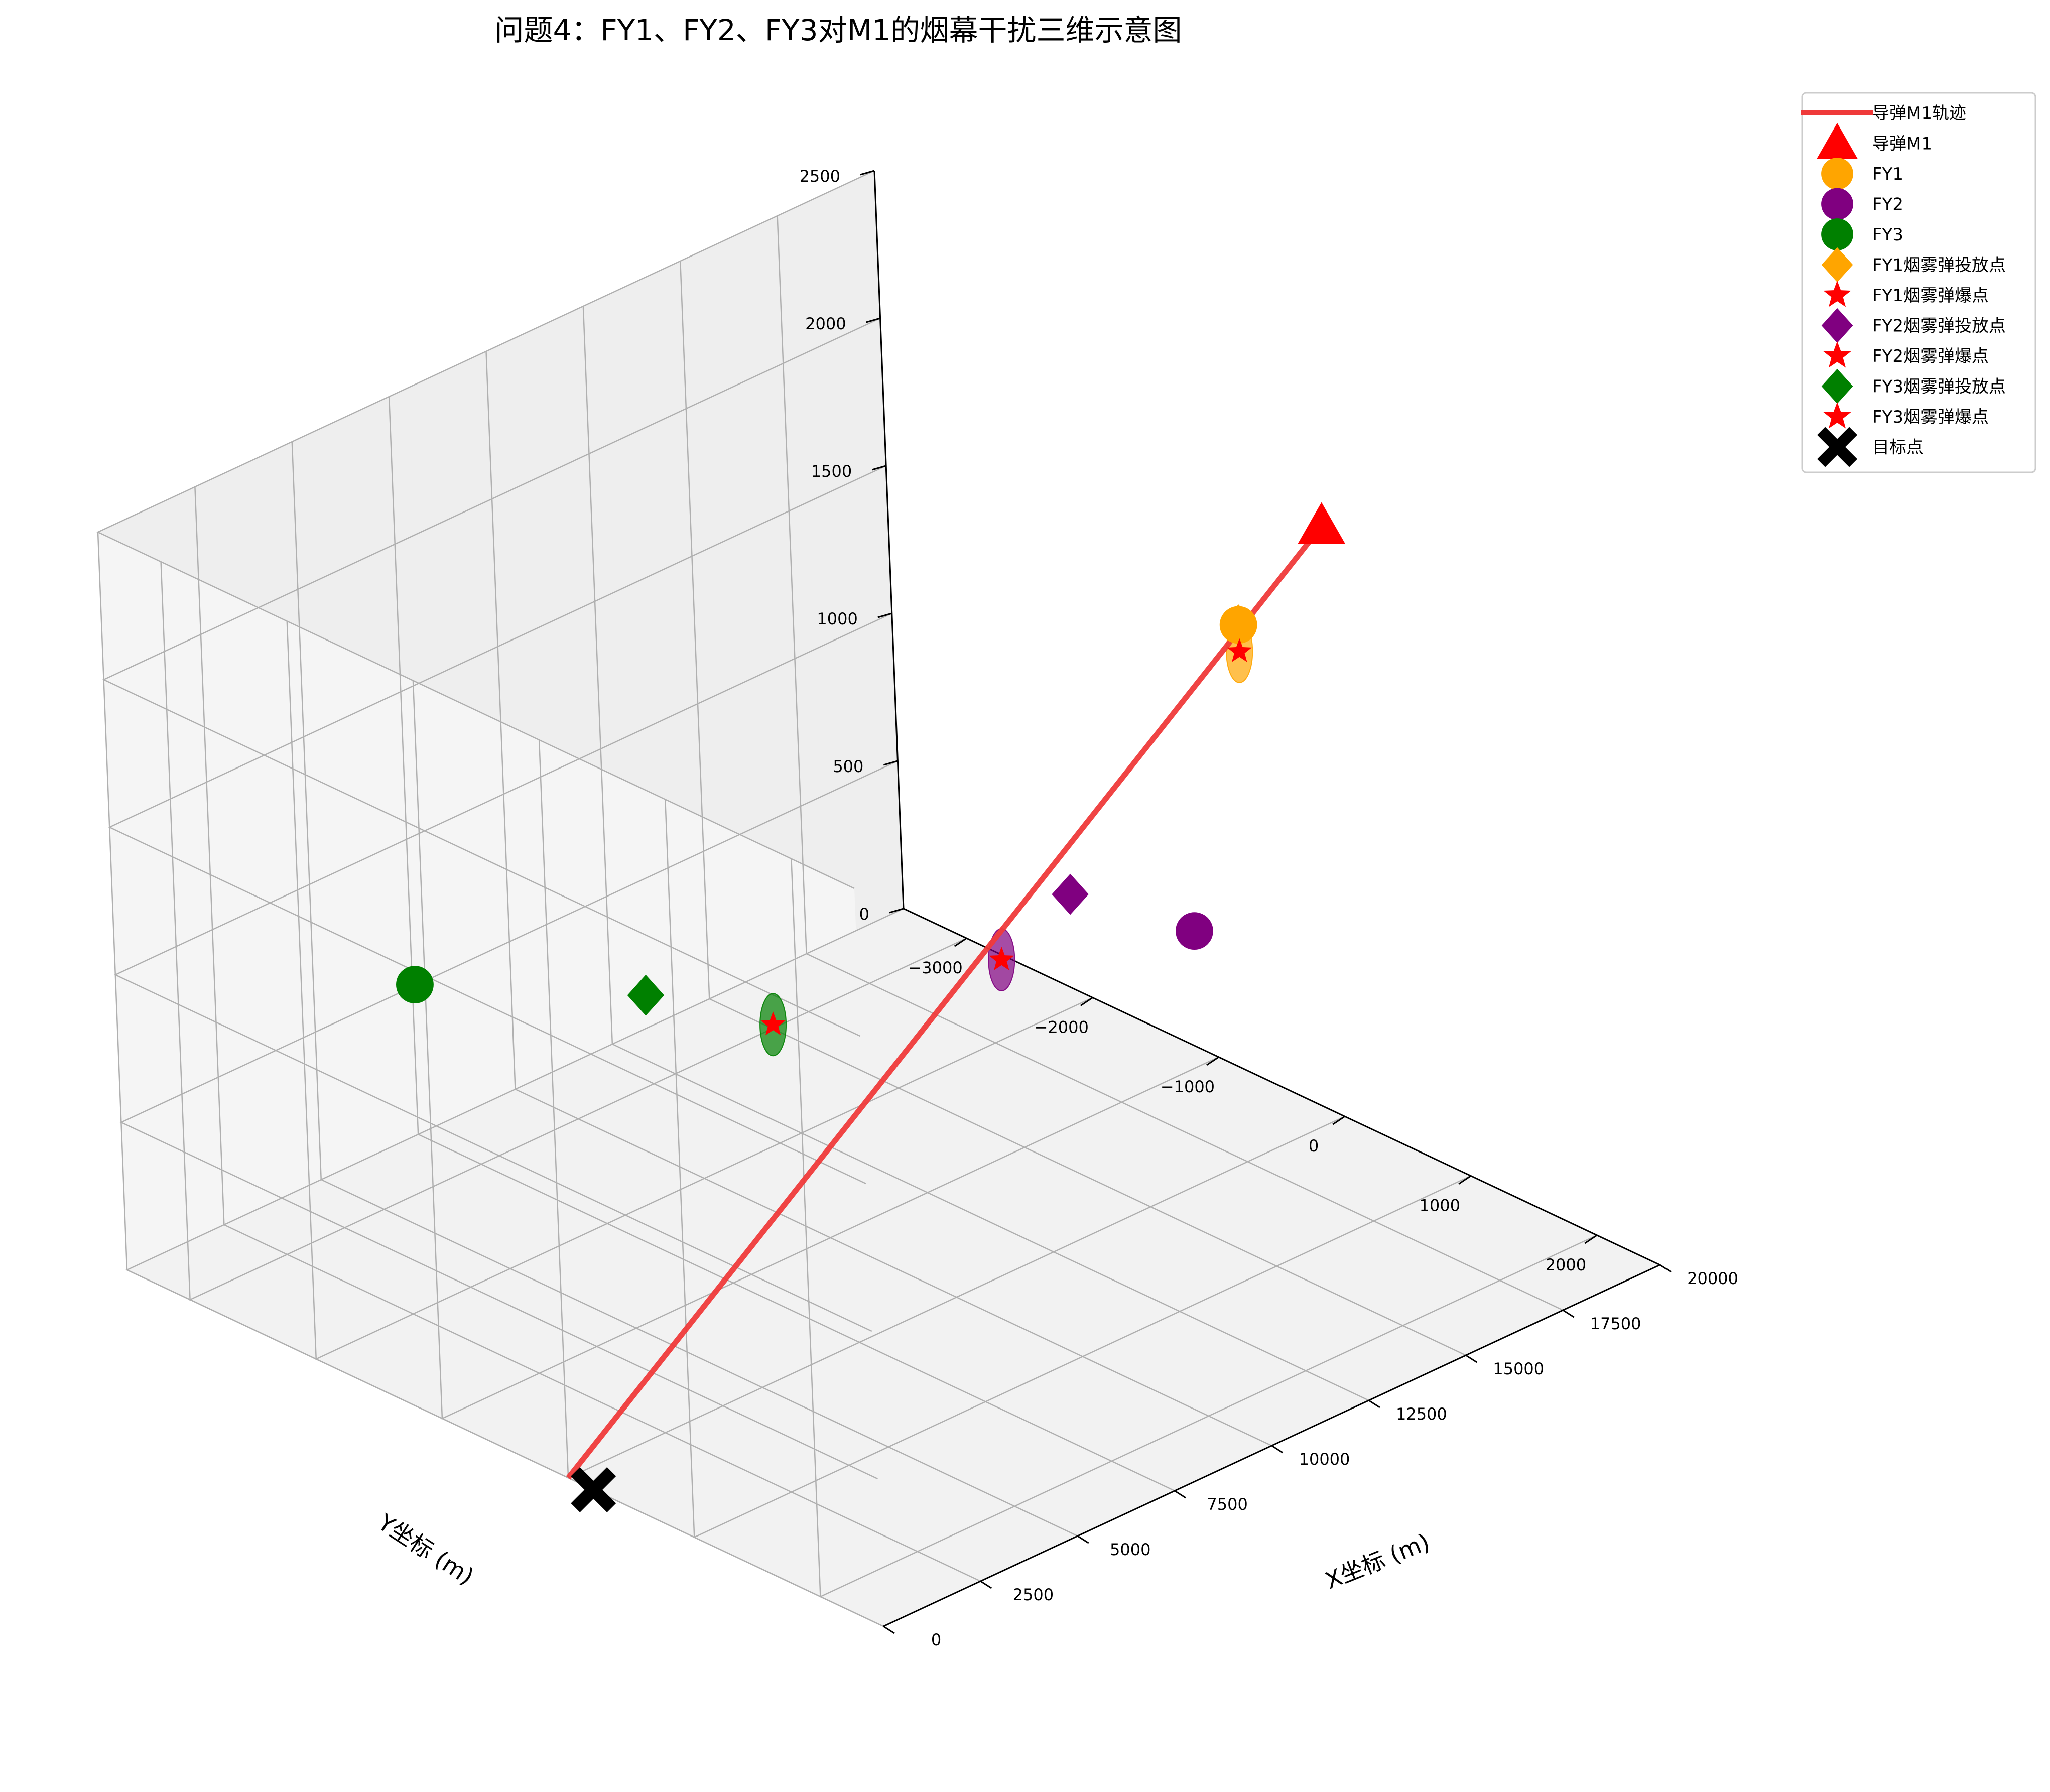 The width and height of the screenshot is (2050, 1792). I want to click on x-tick-label: 7500, so click(1227, 1504).